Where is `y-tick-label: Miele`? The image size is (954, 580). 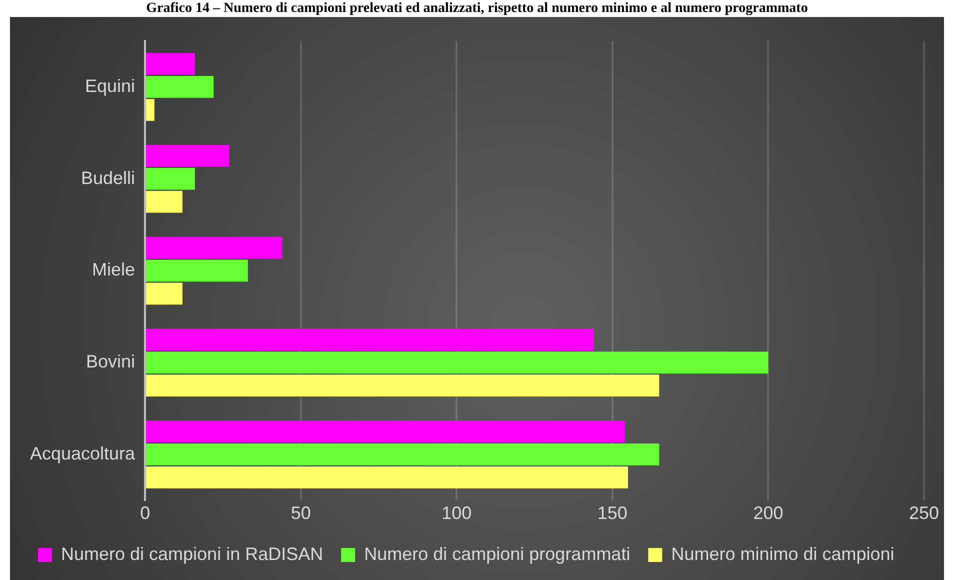 y-tick-label: Miele is located at coordinates (114, 270).